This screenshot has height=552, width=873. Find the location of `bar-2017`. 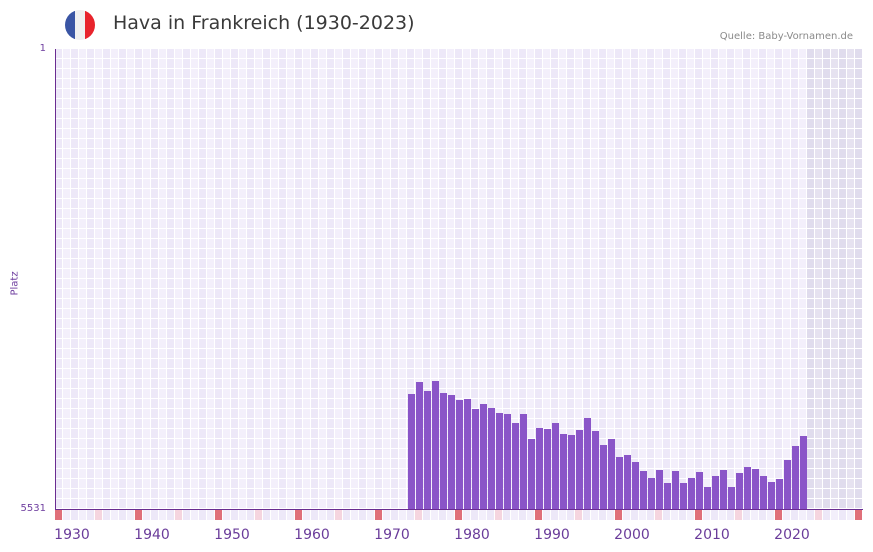

bar-2017 is located at coordinates (755, 489).